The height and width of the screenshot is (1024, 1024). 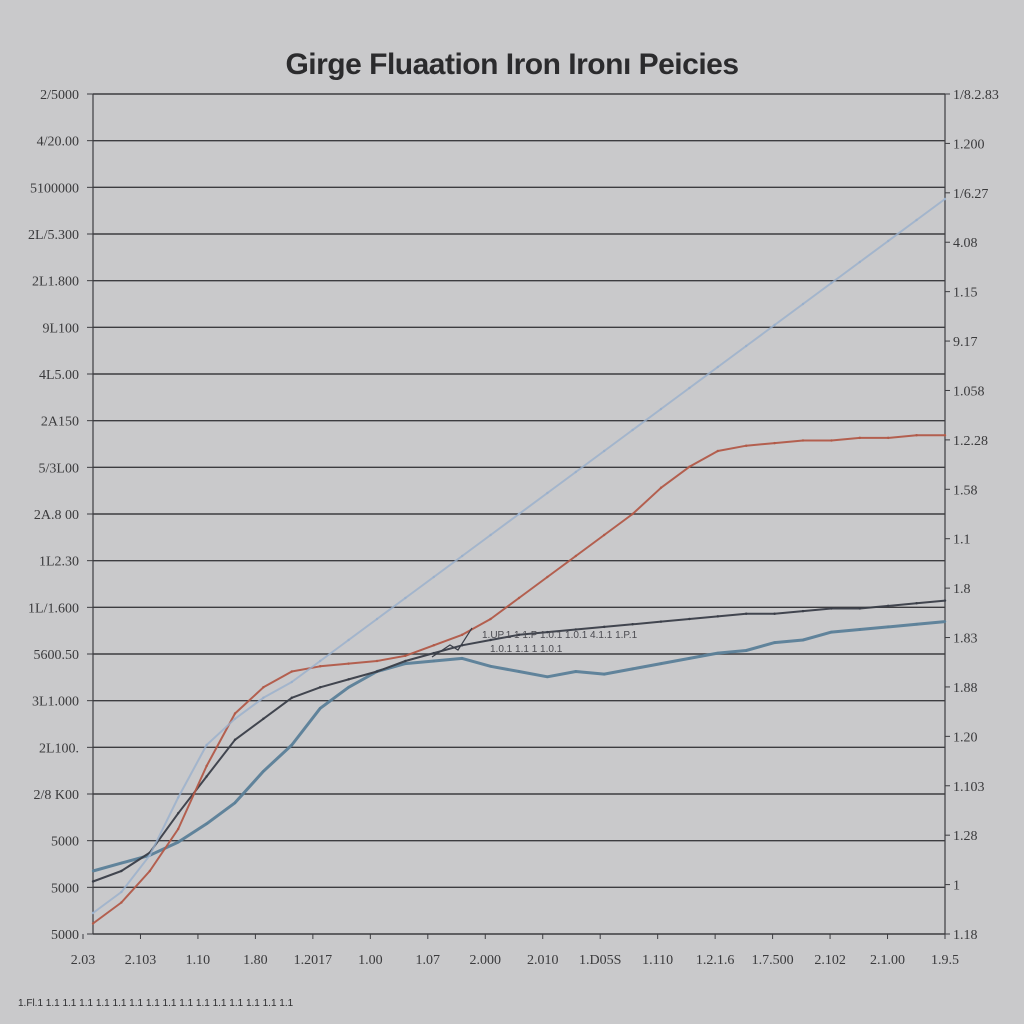 What do you see at coordinates (428, 960) in the screenshot?
I see `x-tick-label: 1.07` at bounding box center [428, 960].